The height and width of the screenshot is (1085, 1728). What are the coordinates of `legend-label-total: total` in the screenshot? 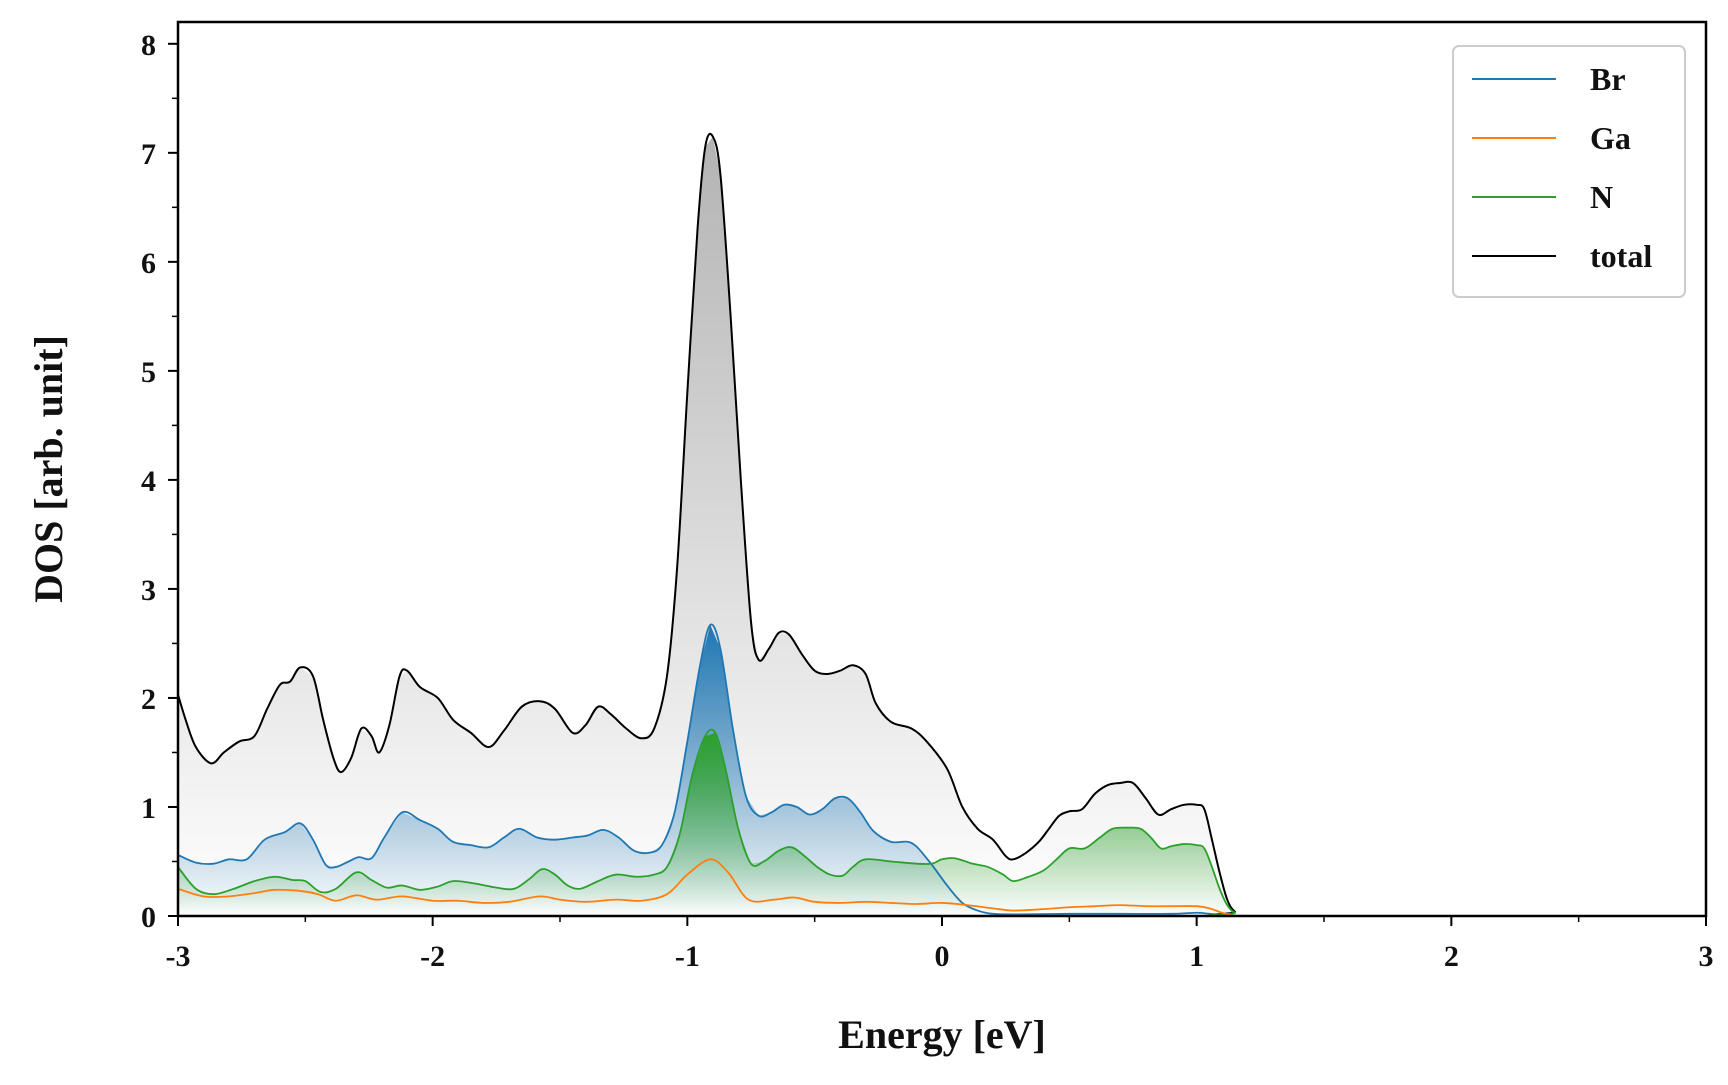 It's located at (1621, 256).